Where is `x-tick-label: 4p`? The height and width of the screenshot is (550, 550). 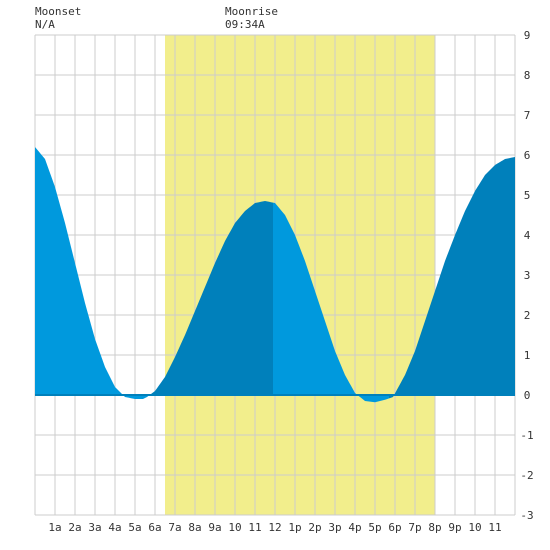 x-tick-label: 4p is located at coordinates (354, 527).